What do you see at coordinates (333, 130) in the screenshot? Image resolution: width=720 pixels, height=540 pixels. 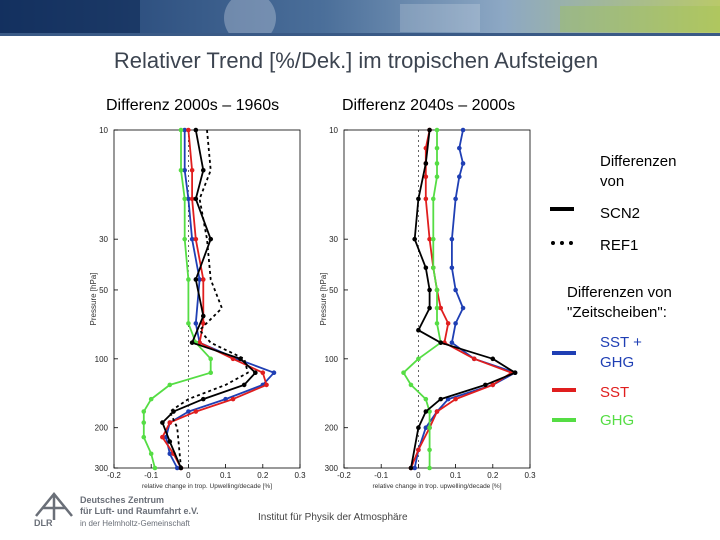 I see `right-y-tick-label: 10` at bounding box center [333, 130].